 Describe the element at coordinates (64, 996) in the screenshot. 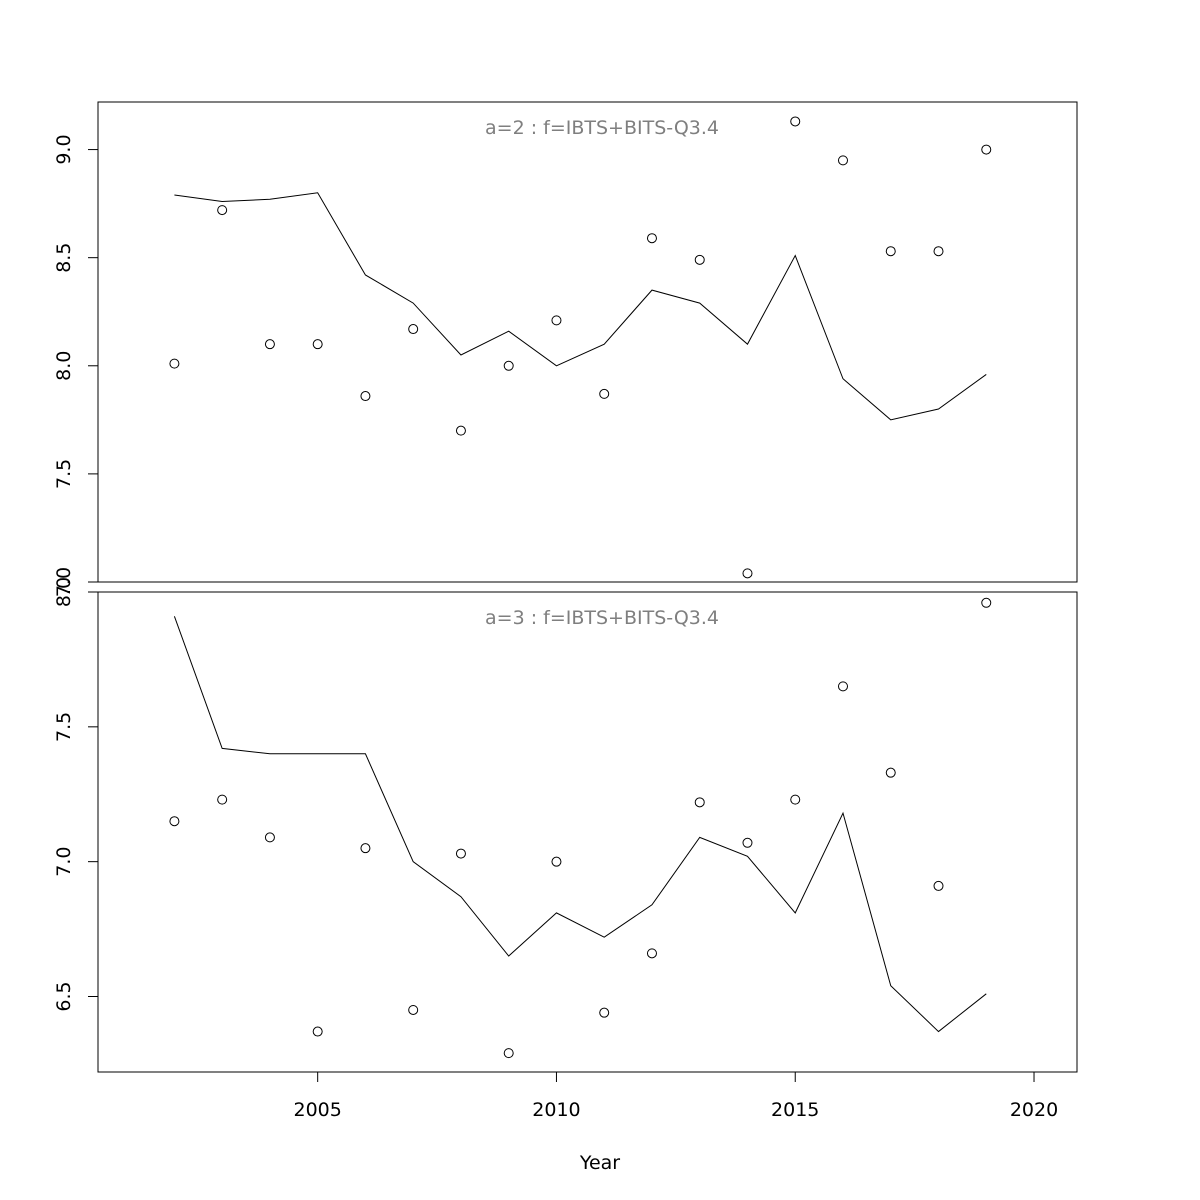

I see `y-tick-label: 6.5` at that location.